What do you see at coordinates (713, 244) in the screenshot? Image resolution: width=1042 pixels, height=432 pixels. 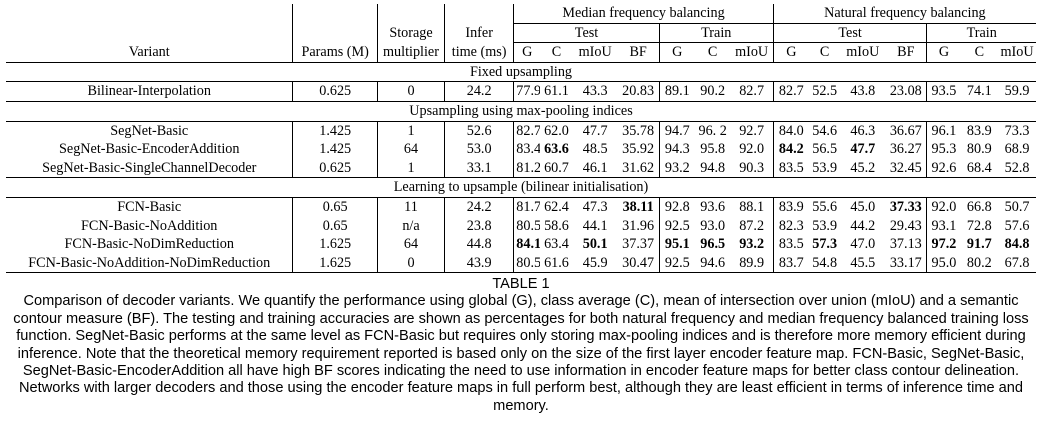 I see `best-value: 96.5` at bounding box center [713, 244].